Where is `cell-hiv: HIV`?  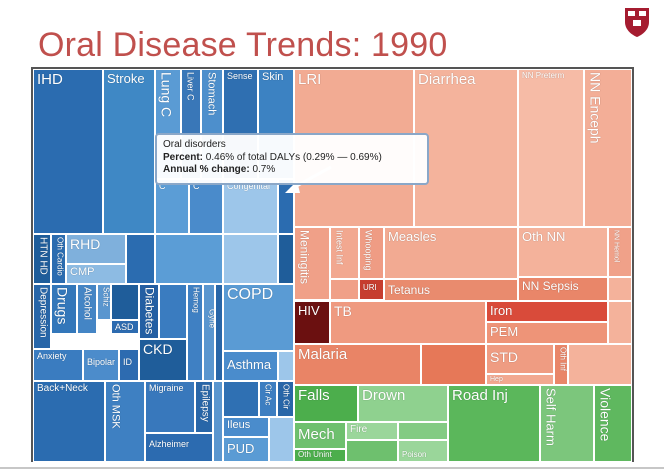
cell-hiv: HIV is located at coordinates (312, 322).